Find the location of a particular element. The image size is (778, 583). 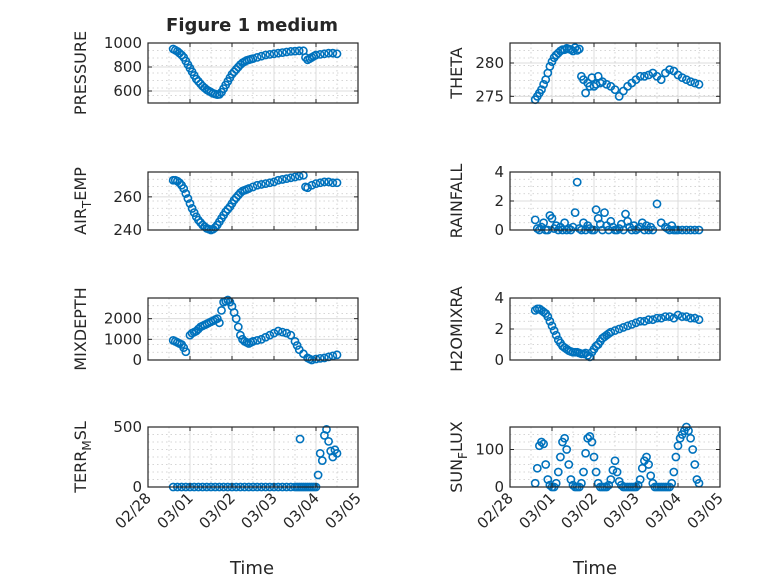

y-axis-label-main: AIR is located at coordinates (80, 221).